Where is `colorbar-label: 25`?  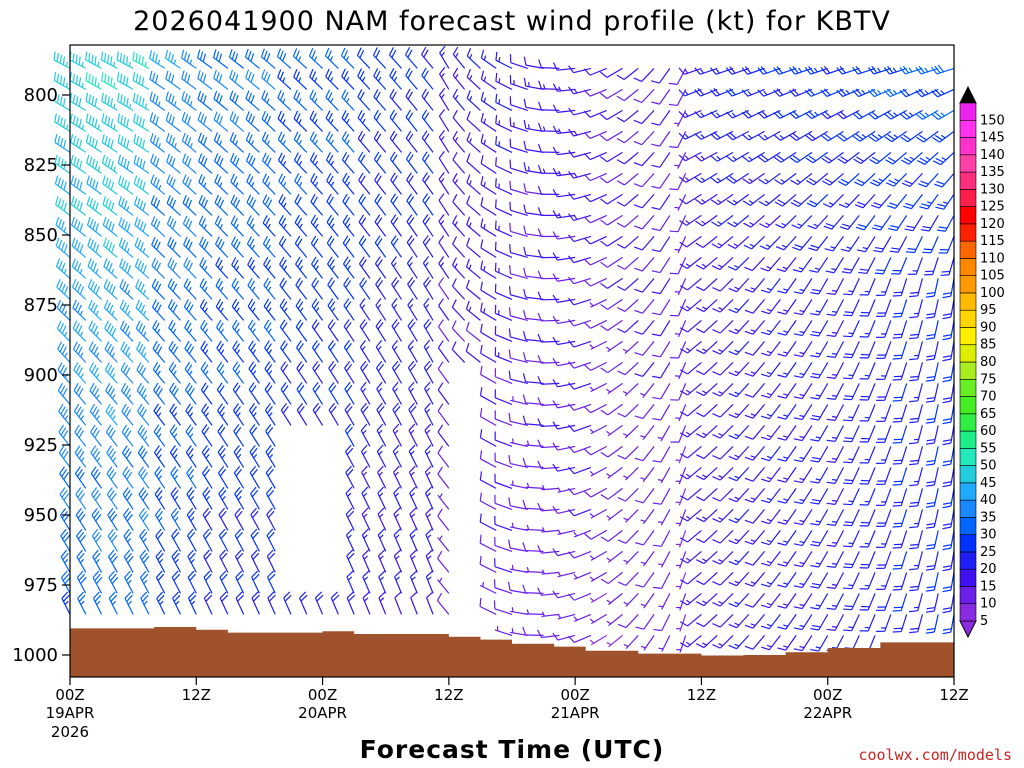
colorbar-label: 25 is located at coordinates (988, 552).